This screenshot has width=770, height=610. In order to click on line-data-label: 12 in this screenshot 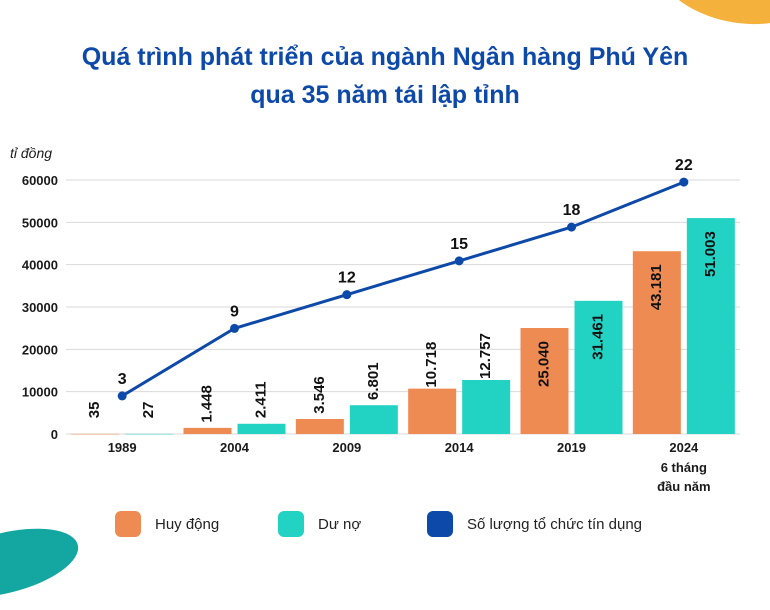, I will do `click(347, 278)`.